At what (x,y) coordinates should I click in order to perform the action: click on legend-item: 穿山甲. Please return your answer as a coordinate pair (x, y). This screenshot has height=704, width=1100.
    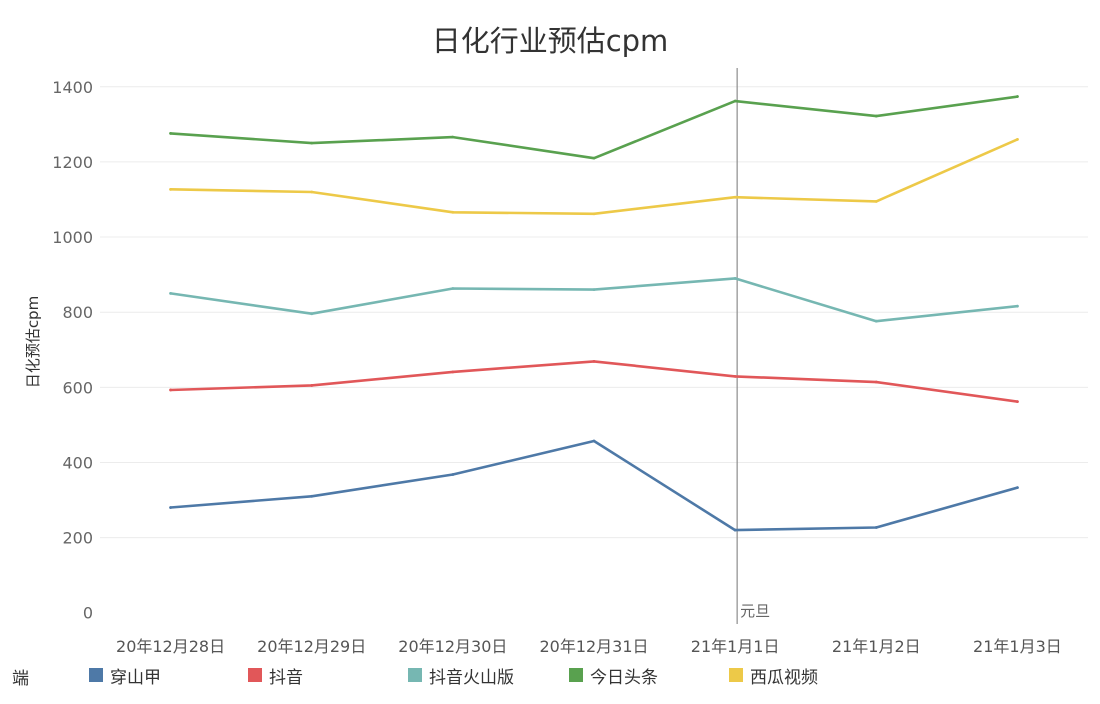
    Looking at the image, I should click on (125, 678).